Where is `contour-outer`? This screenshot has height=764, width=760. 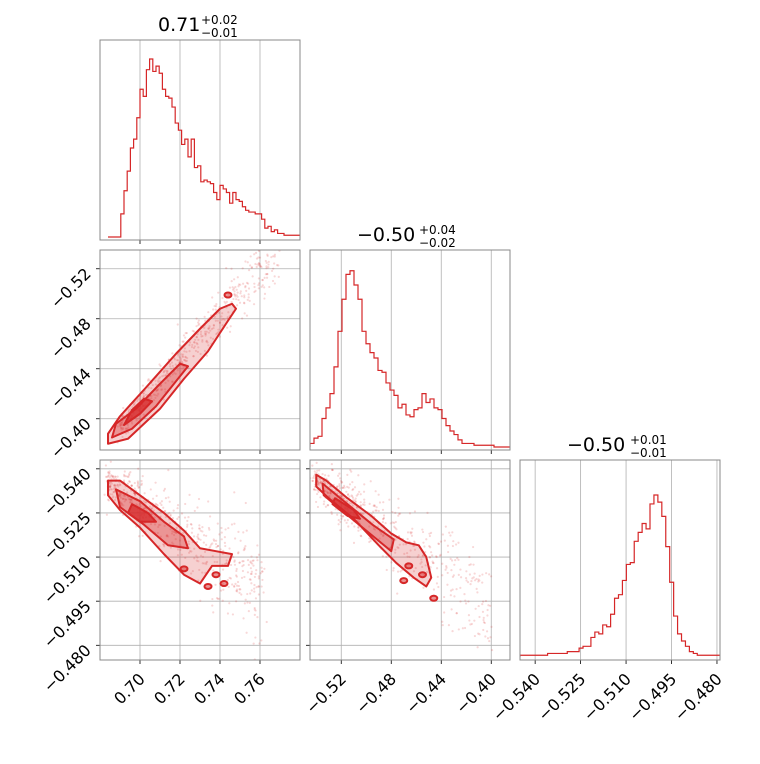
contour-outer is located at coordinates (170, 532).